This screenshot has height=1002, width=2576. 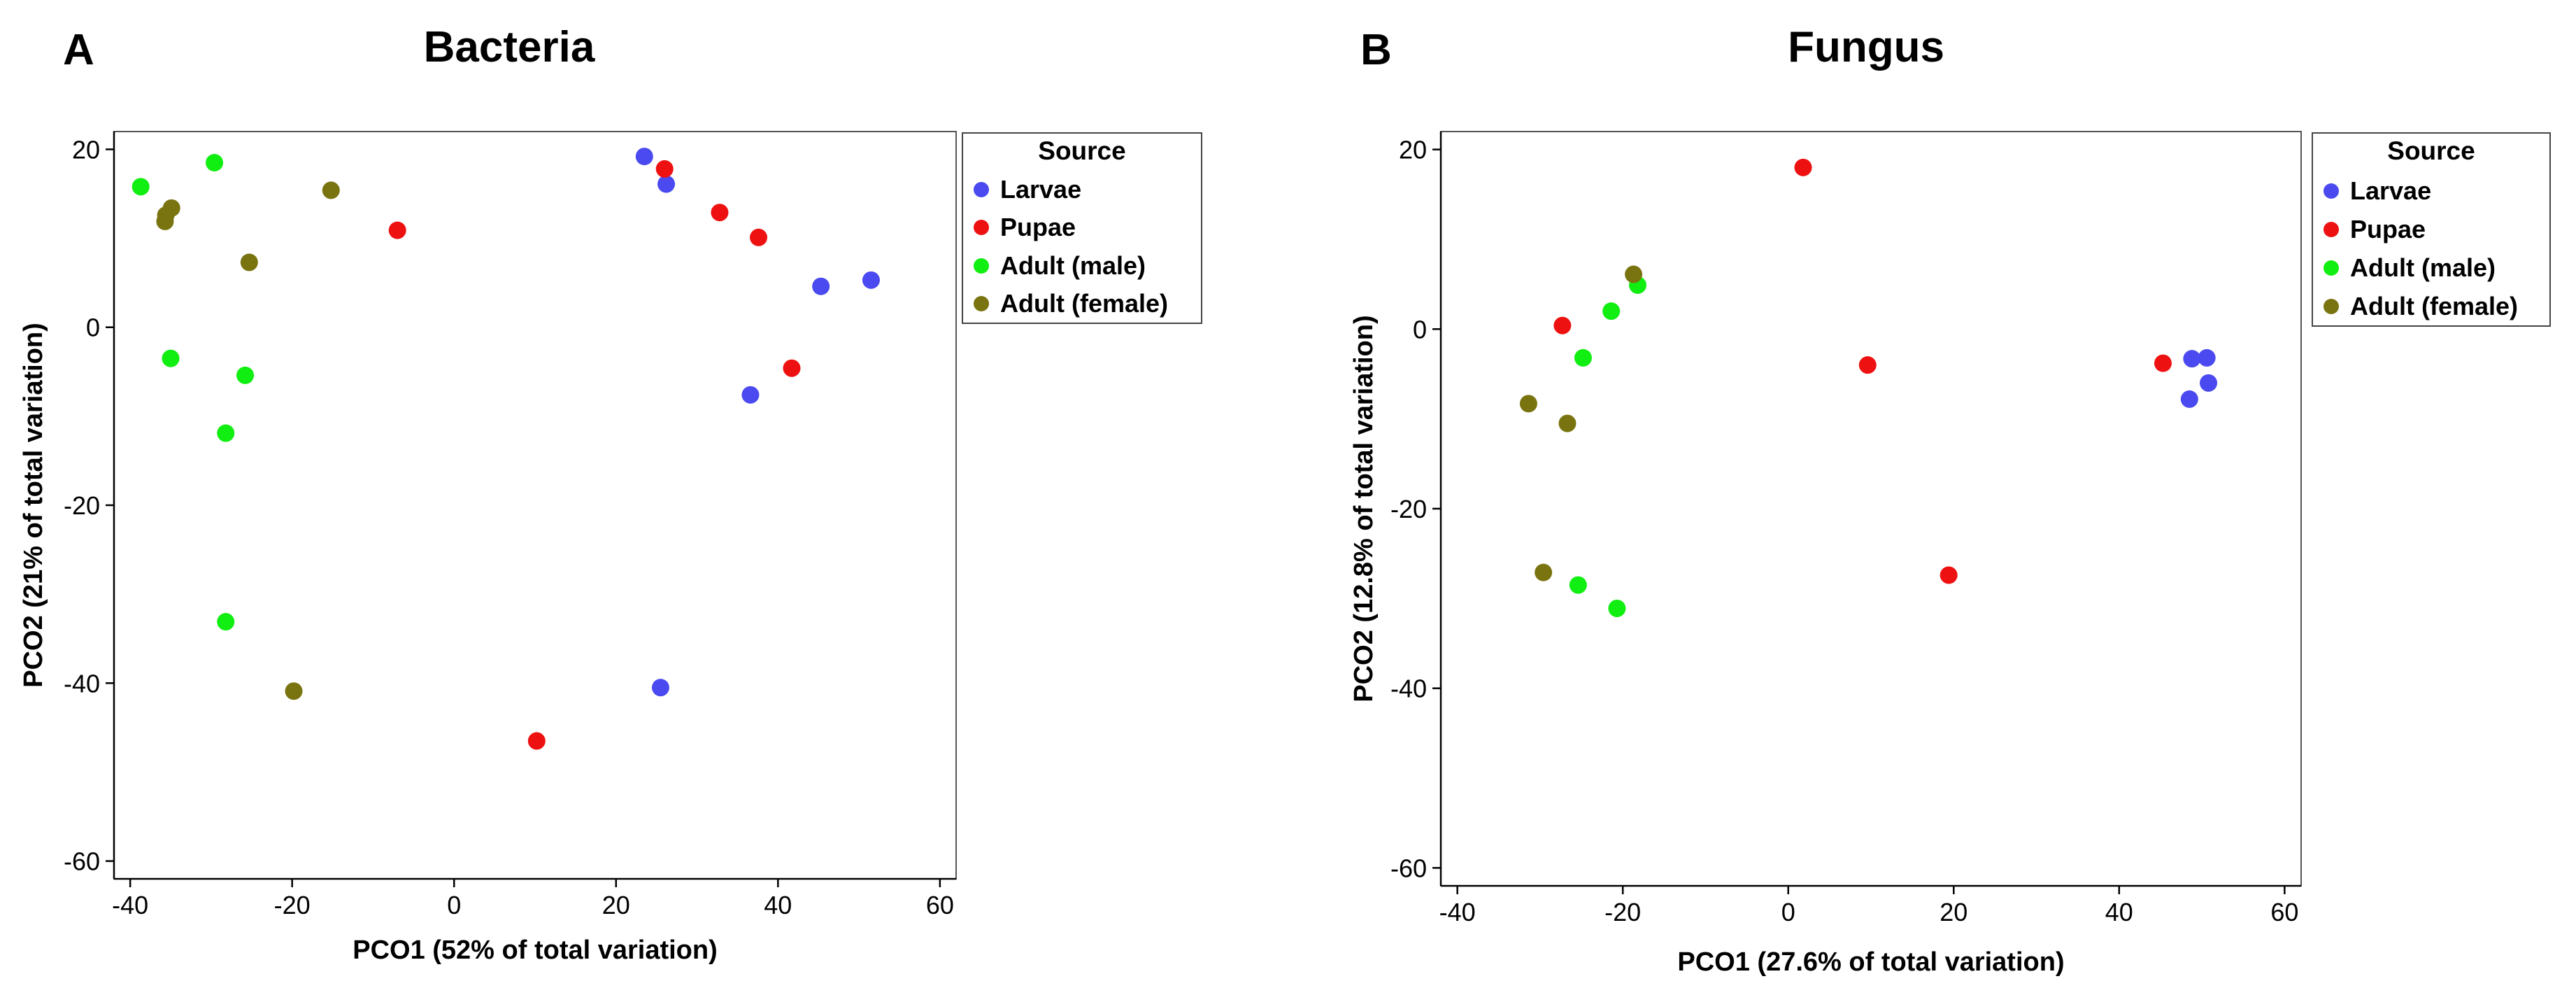 What do you see at coordinates (1868, 387) in the screenshot?
I see `data-points` at bounding box center [1868, 387].